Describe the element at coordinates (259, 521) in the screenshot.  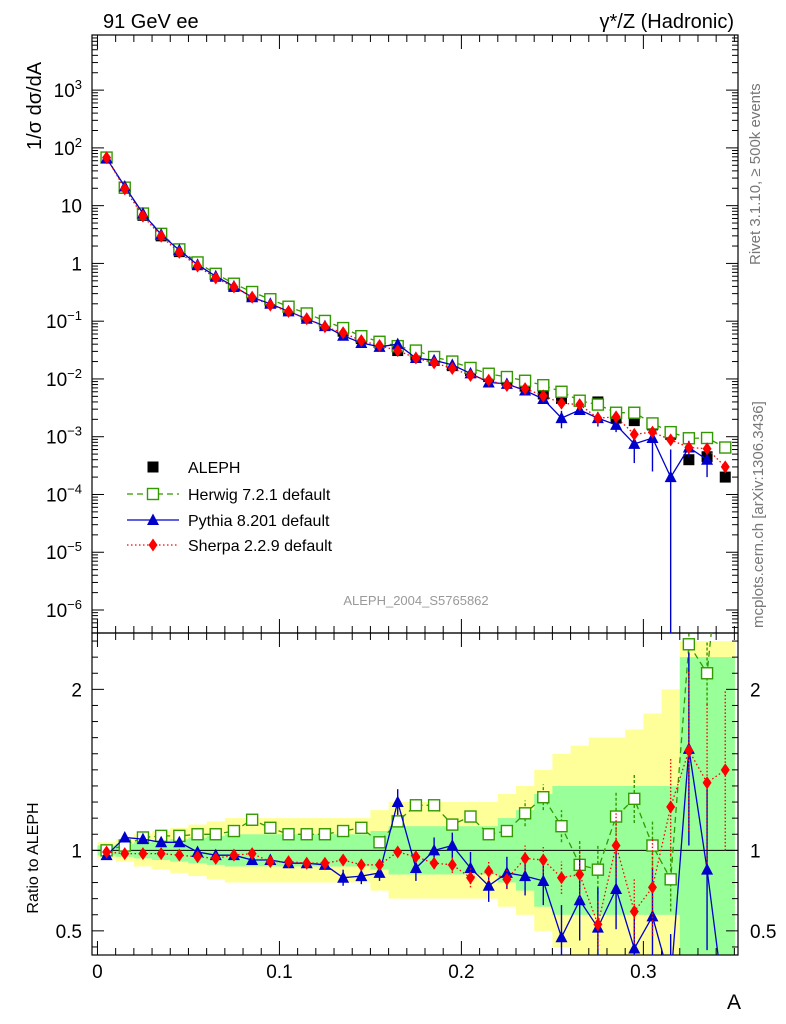
I see `pythia-legend-label: Pythia 8.201 default` at that location.